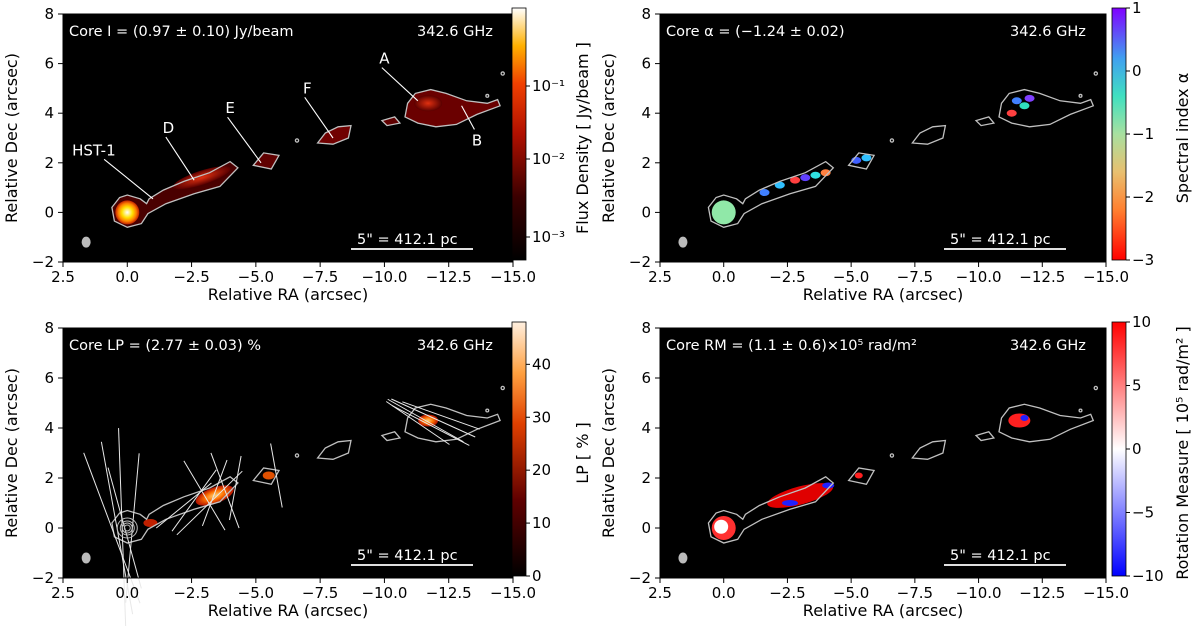 The height and width of the screenshot is (626, 1200). I want to click on plot-area, so click(883, 138).